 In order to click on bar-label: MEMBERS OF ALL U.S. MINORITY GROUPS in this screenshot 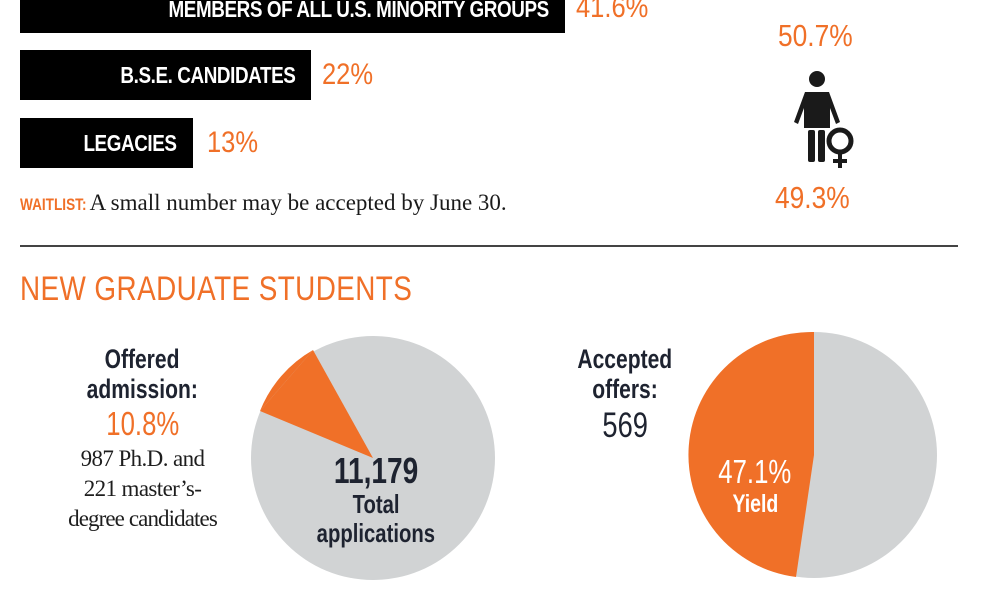, I will do `click(359, 11)`.